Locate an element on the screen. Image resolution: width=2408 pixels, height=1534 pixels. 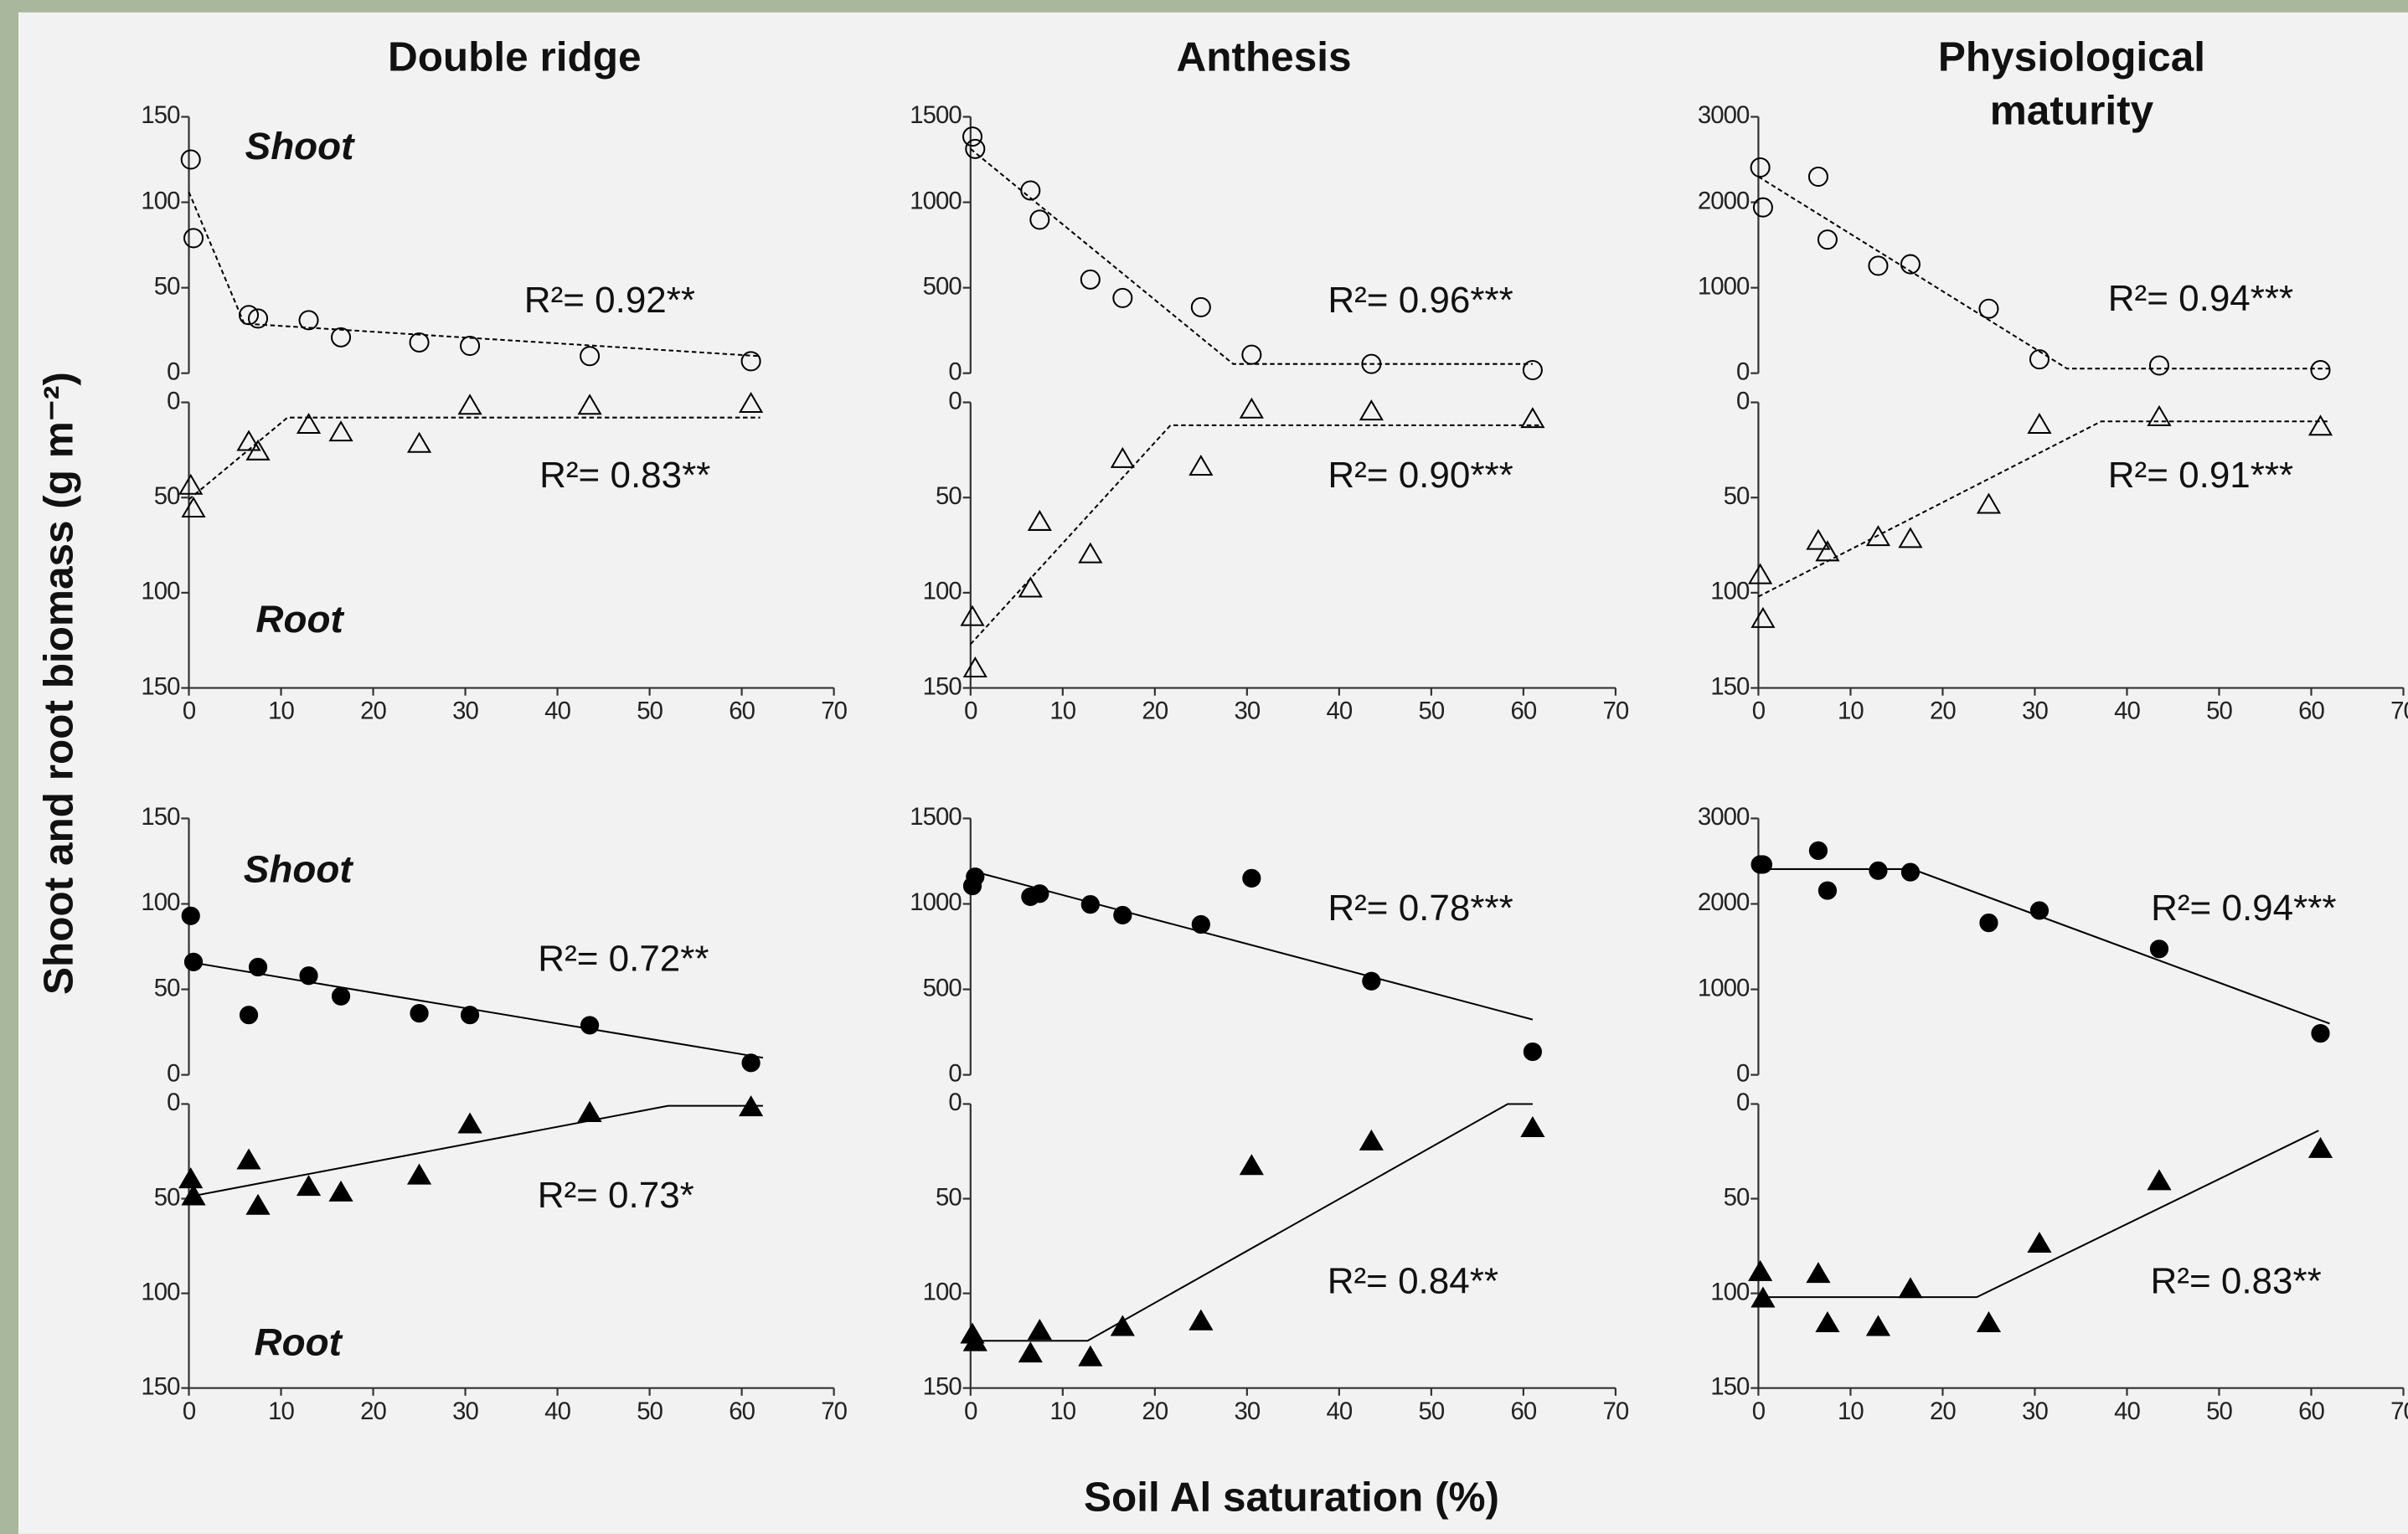
shoot-plot: 0 50 100 150 R²= 0.72** Shoot is located at coordinates (452, 945).